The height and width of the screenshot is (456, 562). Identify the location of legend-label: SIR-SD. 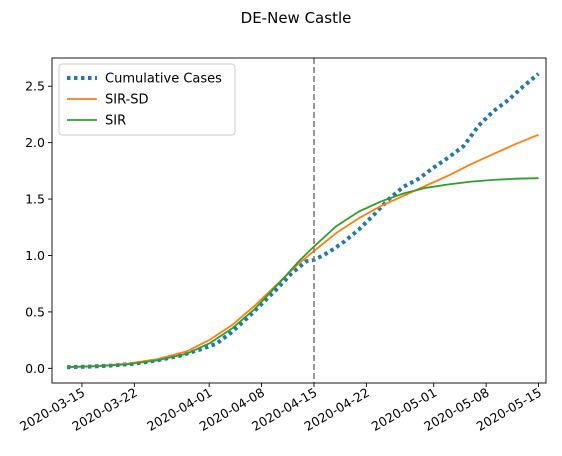
(127, 100).